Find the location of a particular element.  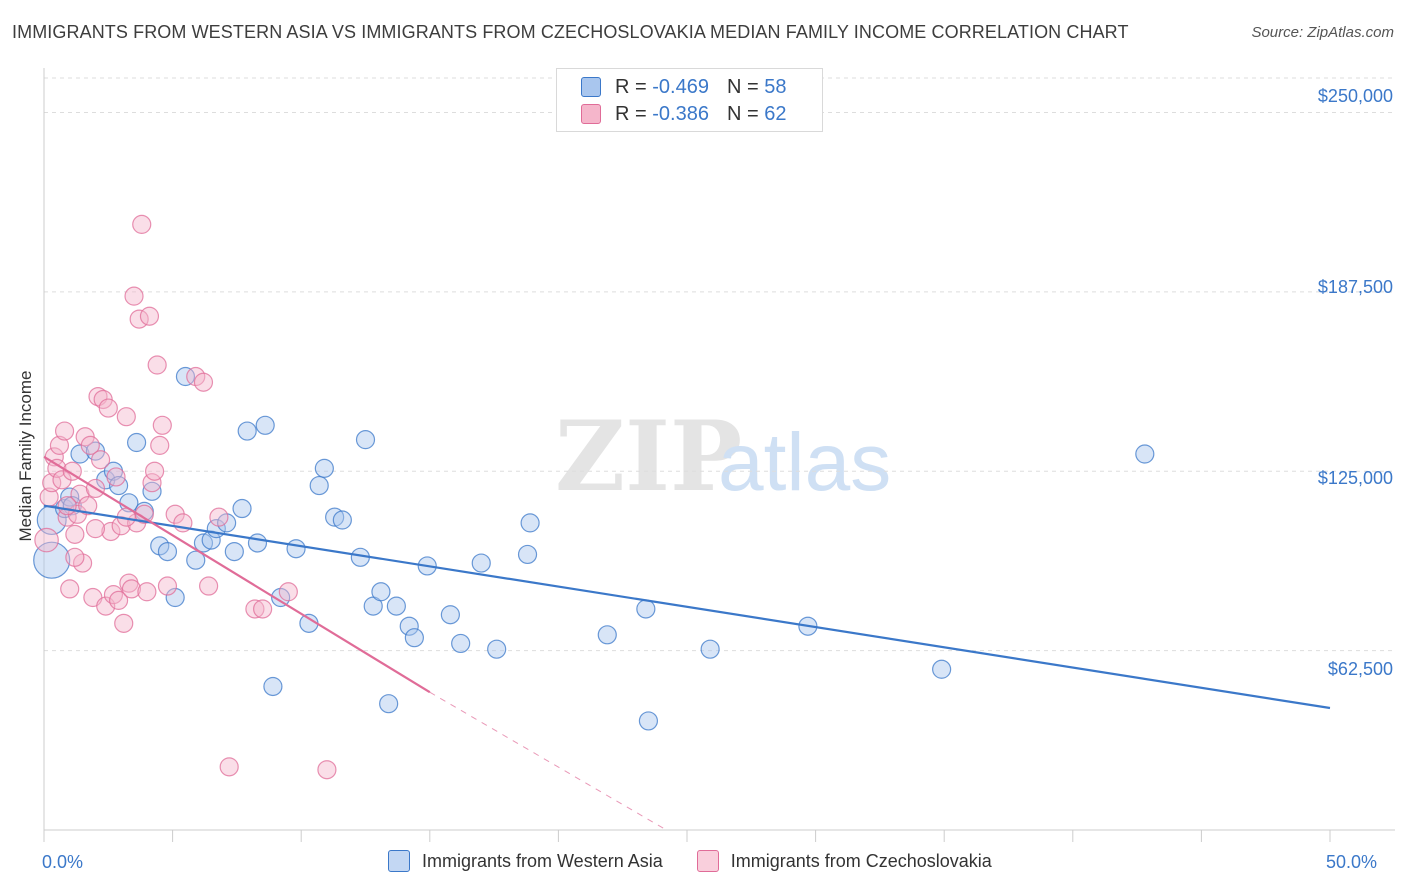

y-tick-label: $187,500 is located at coordinates (1355, 287).